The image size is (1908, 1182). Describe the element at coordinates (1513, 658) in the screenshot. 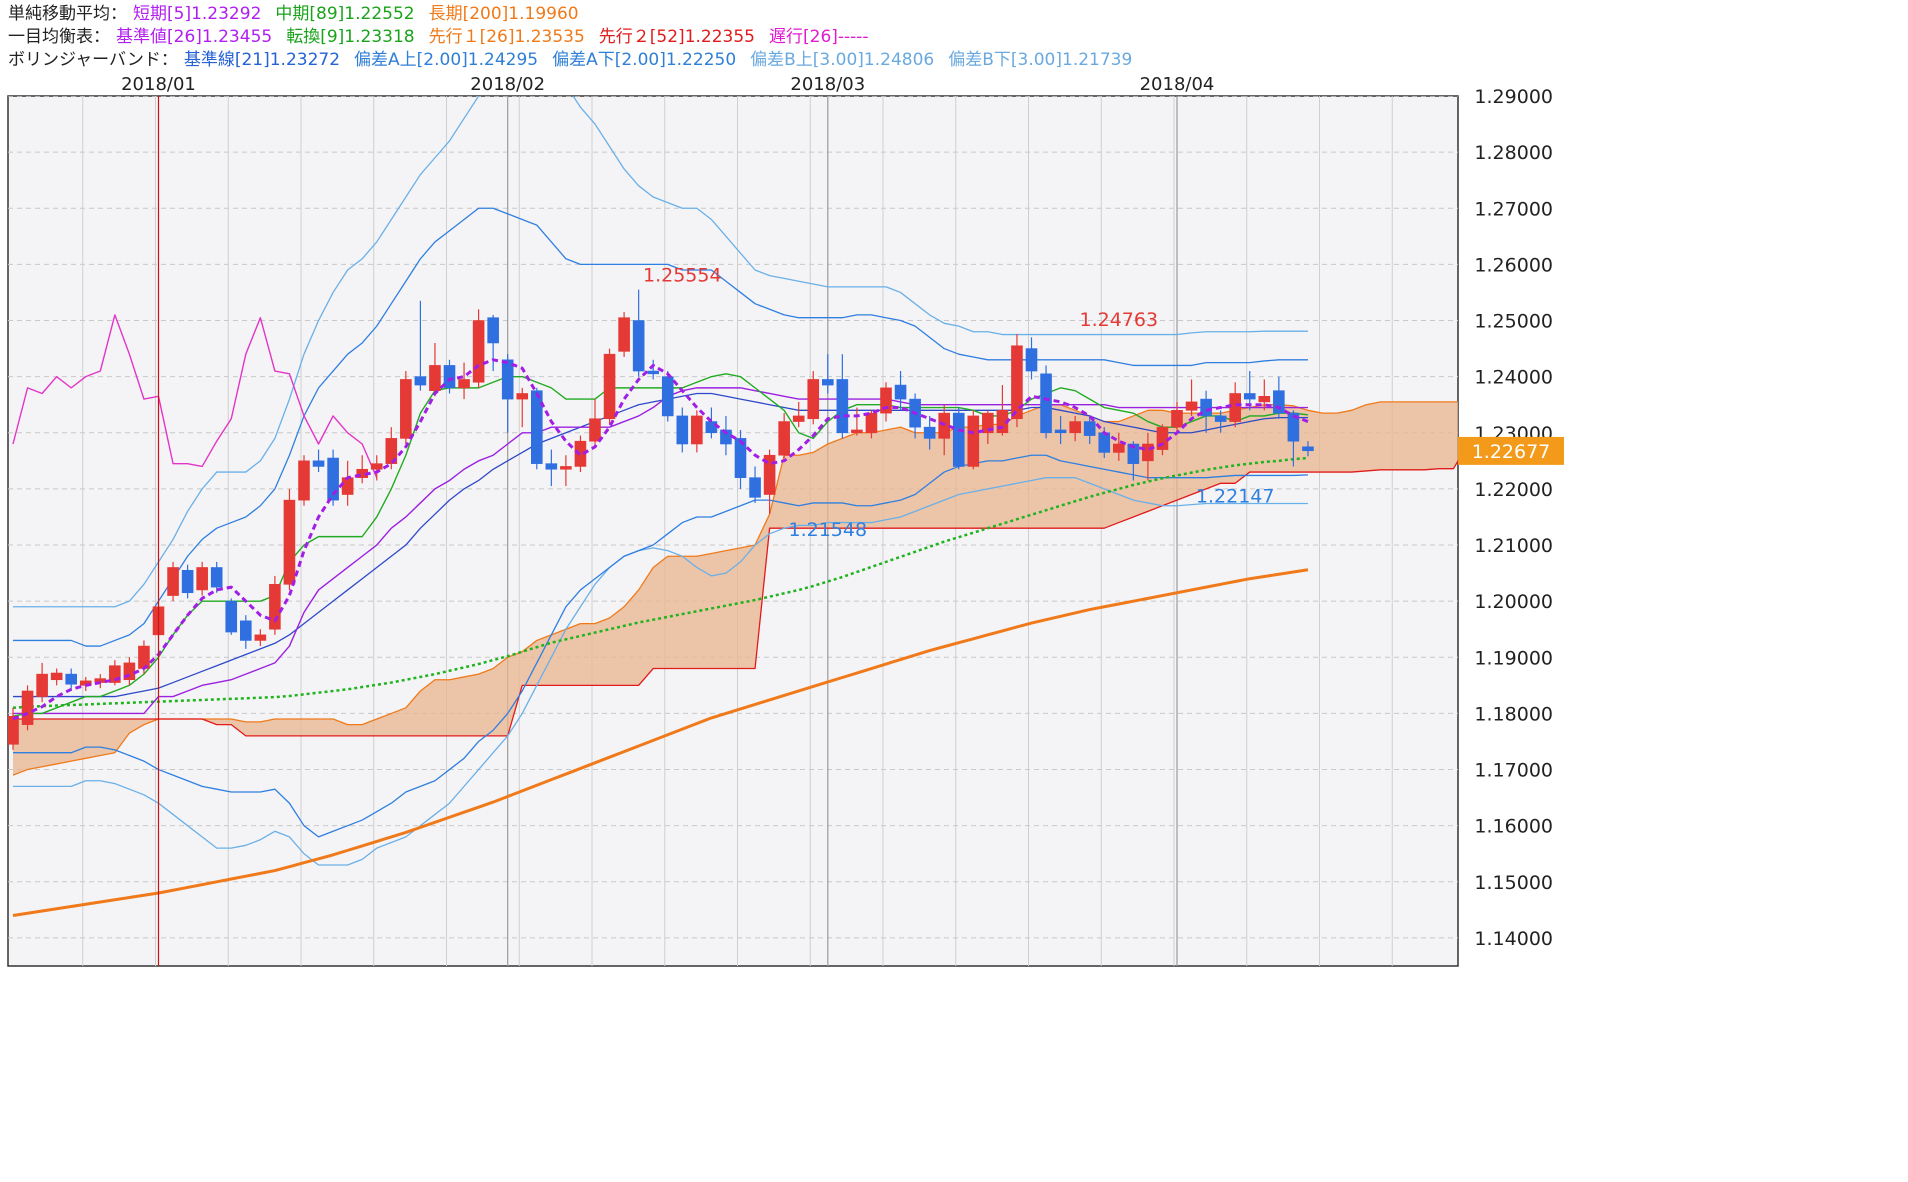

I see `y-tick-label: 1.19000` at that location.